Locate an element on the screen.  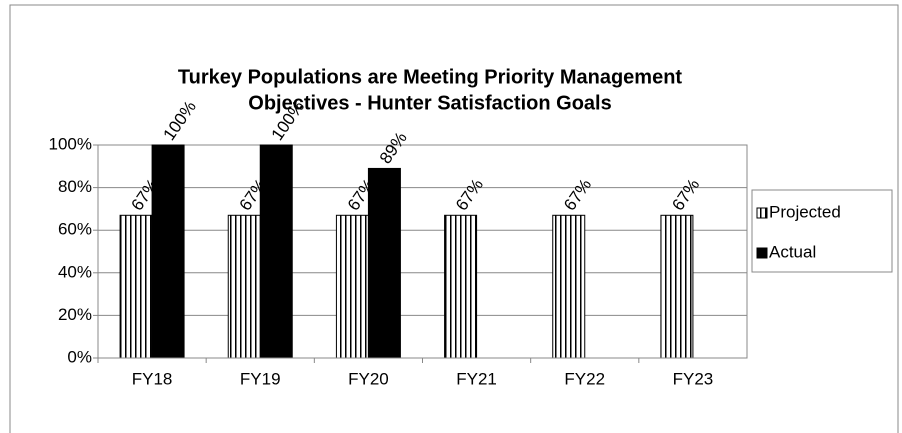
x-tick-label: FY23 is located at coordinates (693, 378).